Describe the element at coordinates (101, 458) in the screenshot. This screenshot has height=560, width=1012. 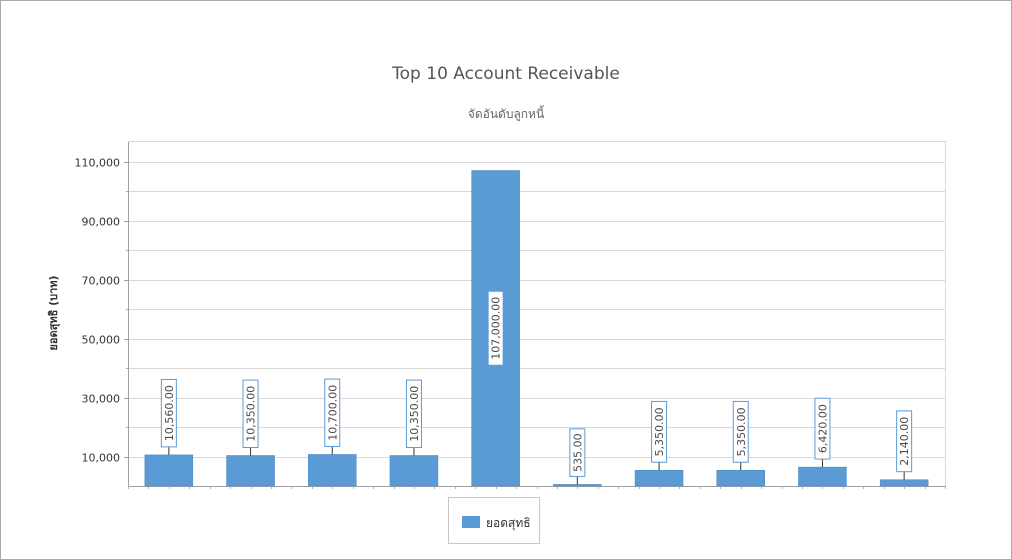
I see `y-tick-label: 10,000` at that location.